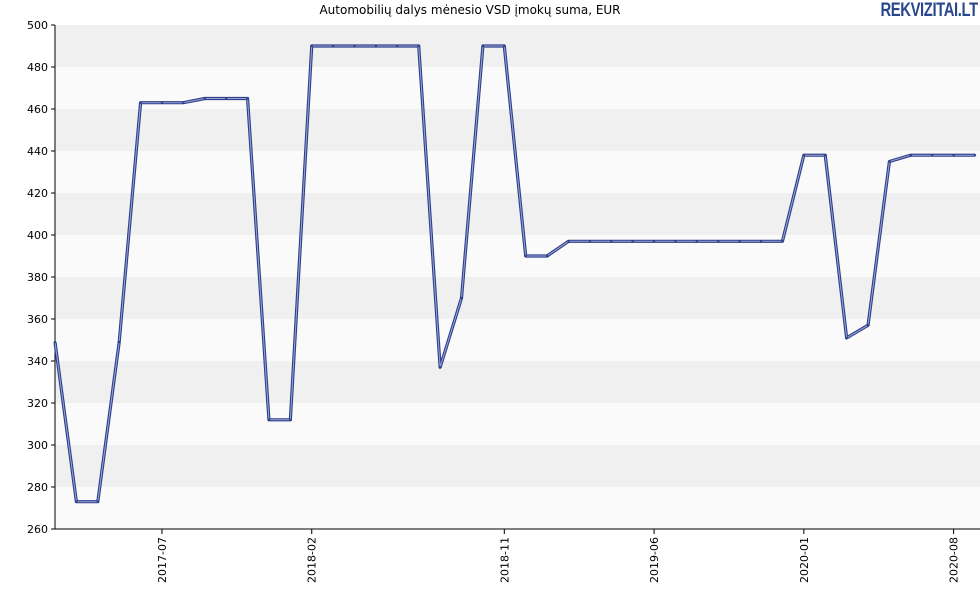 The width and height of the screenshot is (980, 590). Describe the element at coordinates (504, 560) in the screenshot. I see `x-tick-label: 2018-11` at that location.